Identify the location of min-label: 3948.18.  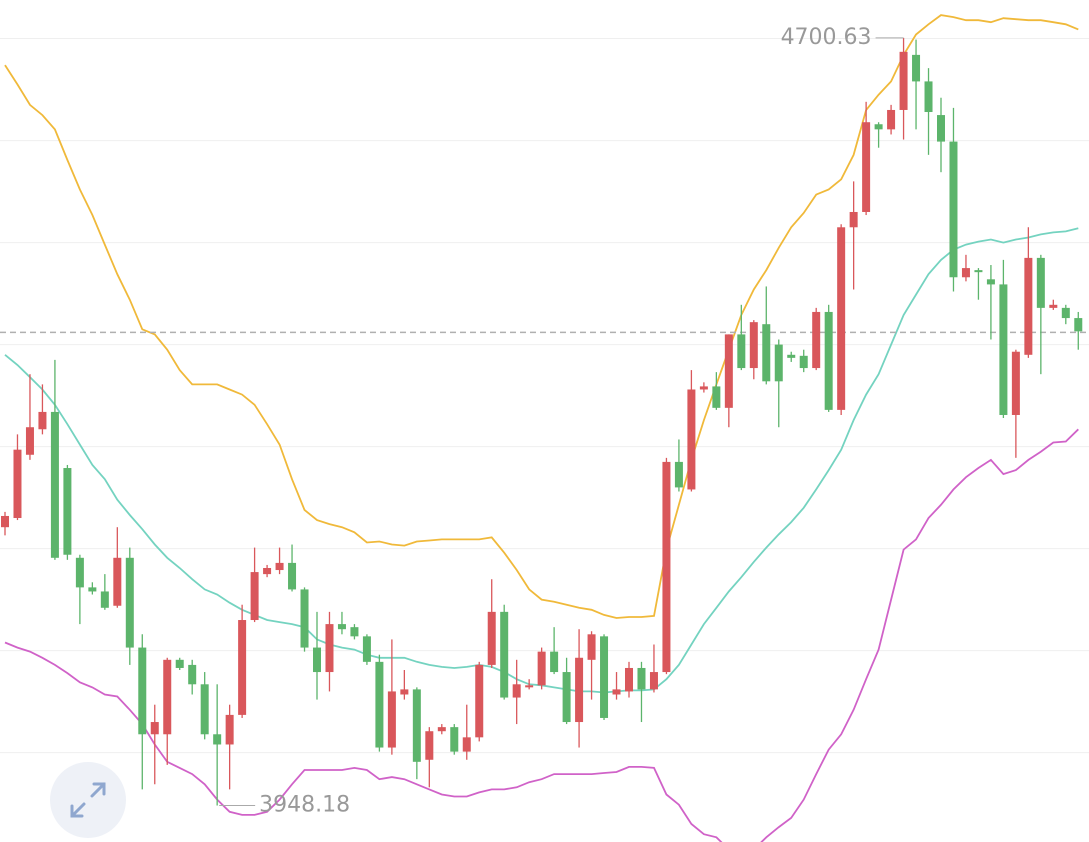
(304, 805).